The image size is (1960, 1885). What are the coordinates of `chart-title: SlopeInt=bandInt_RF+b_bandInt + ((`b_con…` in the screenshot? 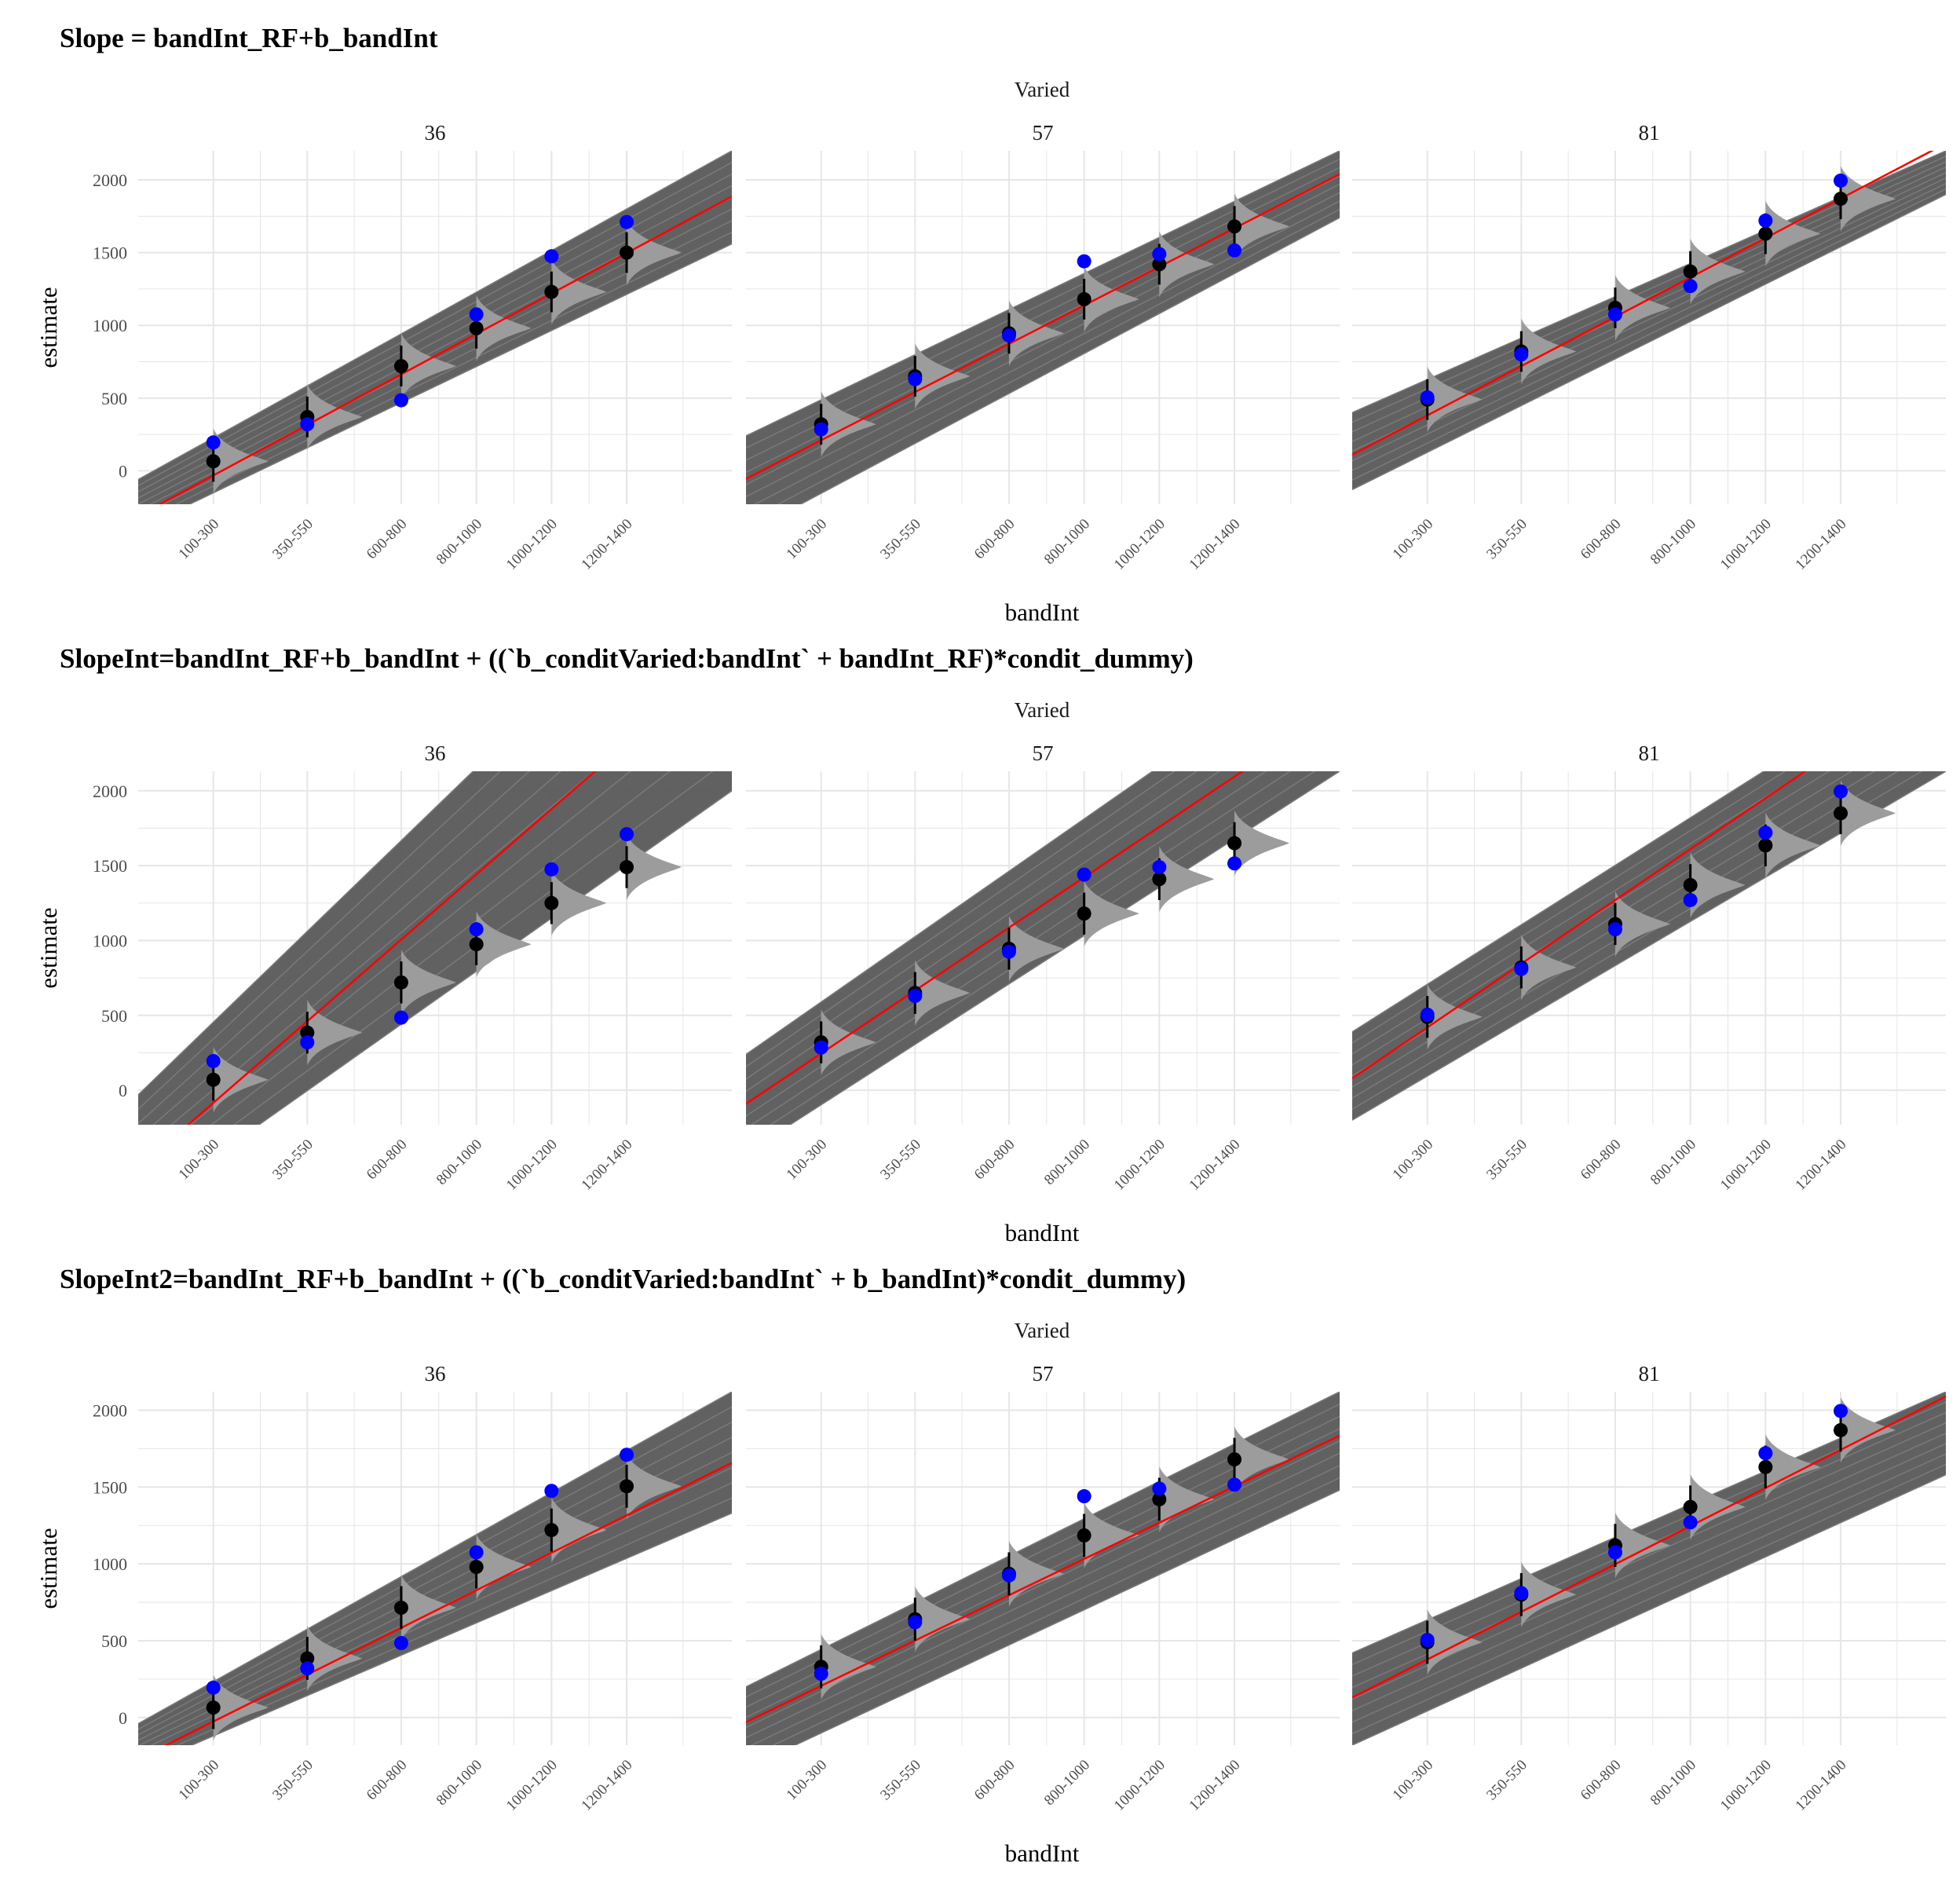 It's located at (627, 658).